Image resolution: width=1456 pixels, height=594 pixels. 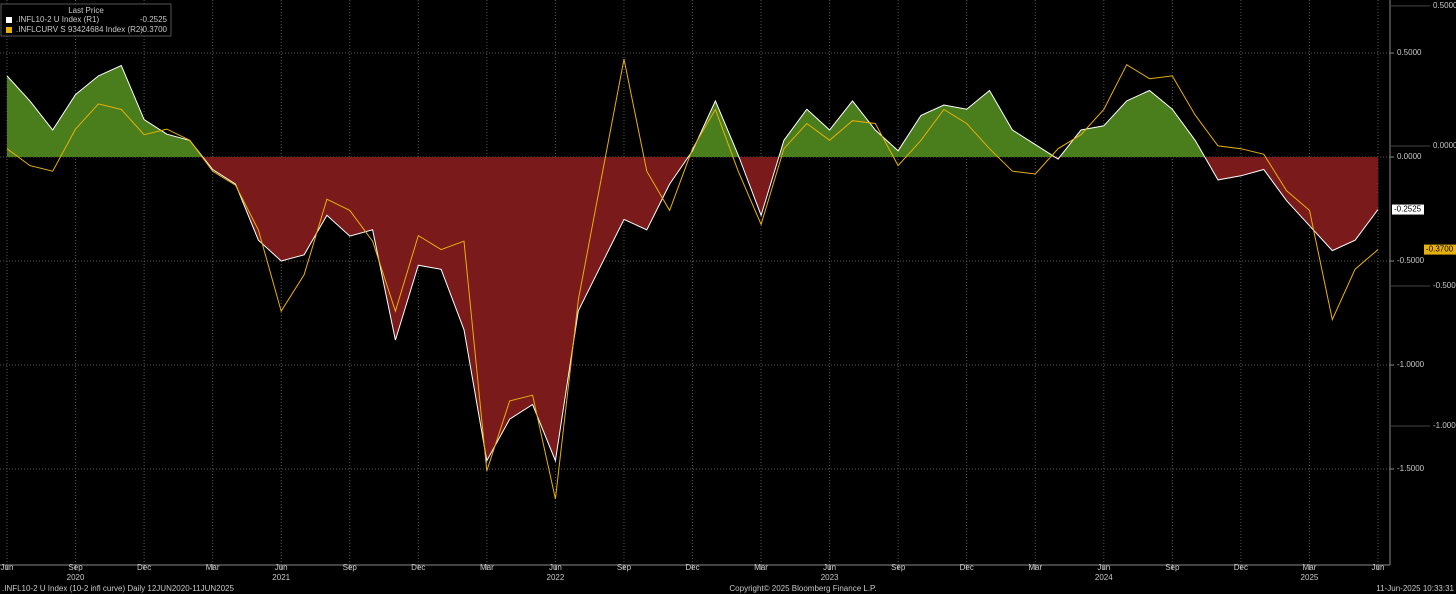 I want to click on y-tick-label: 0.5000, so click(x=1409, y=52).